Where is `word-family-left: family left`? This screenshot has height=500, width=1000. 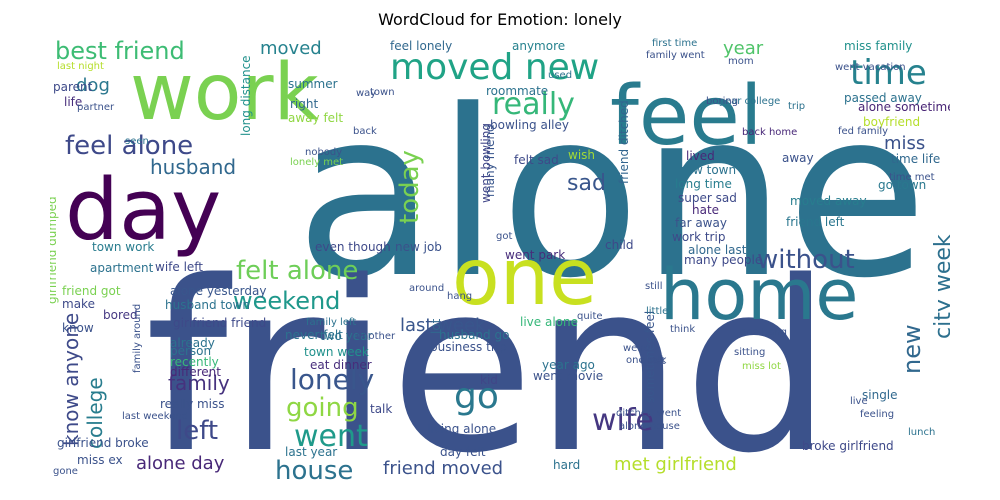
word-family-left: family left is located at coordinates (331, 322).